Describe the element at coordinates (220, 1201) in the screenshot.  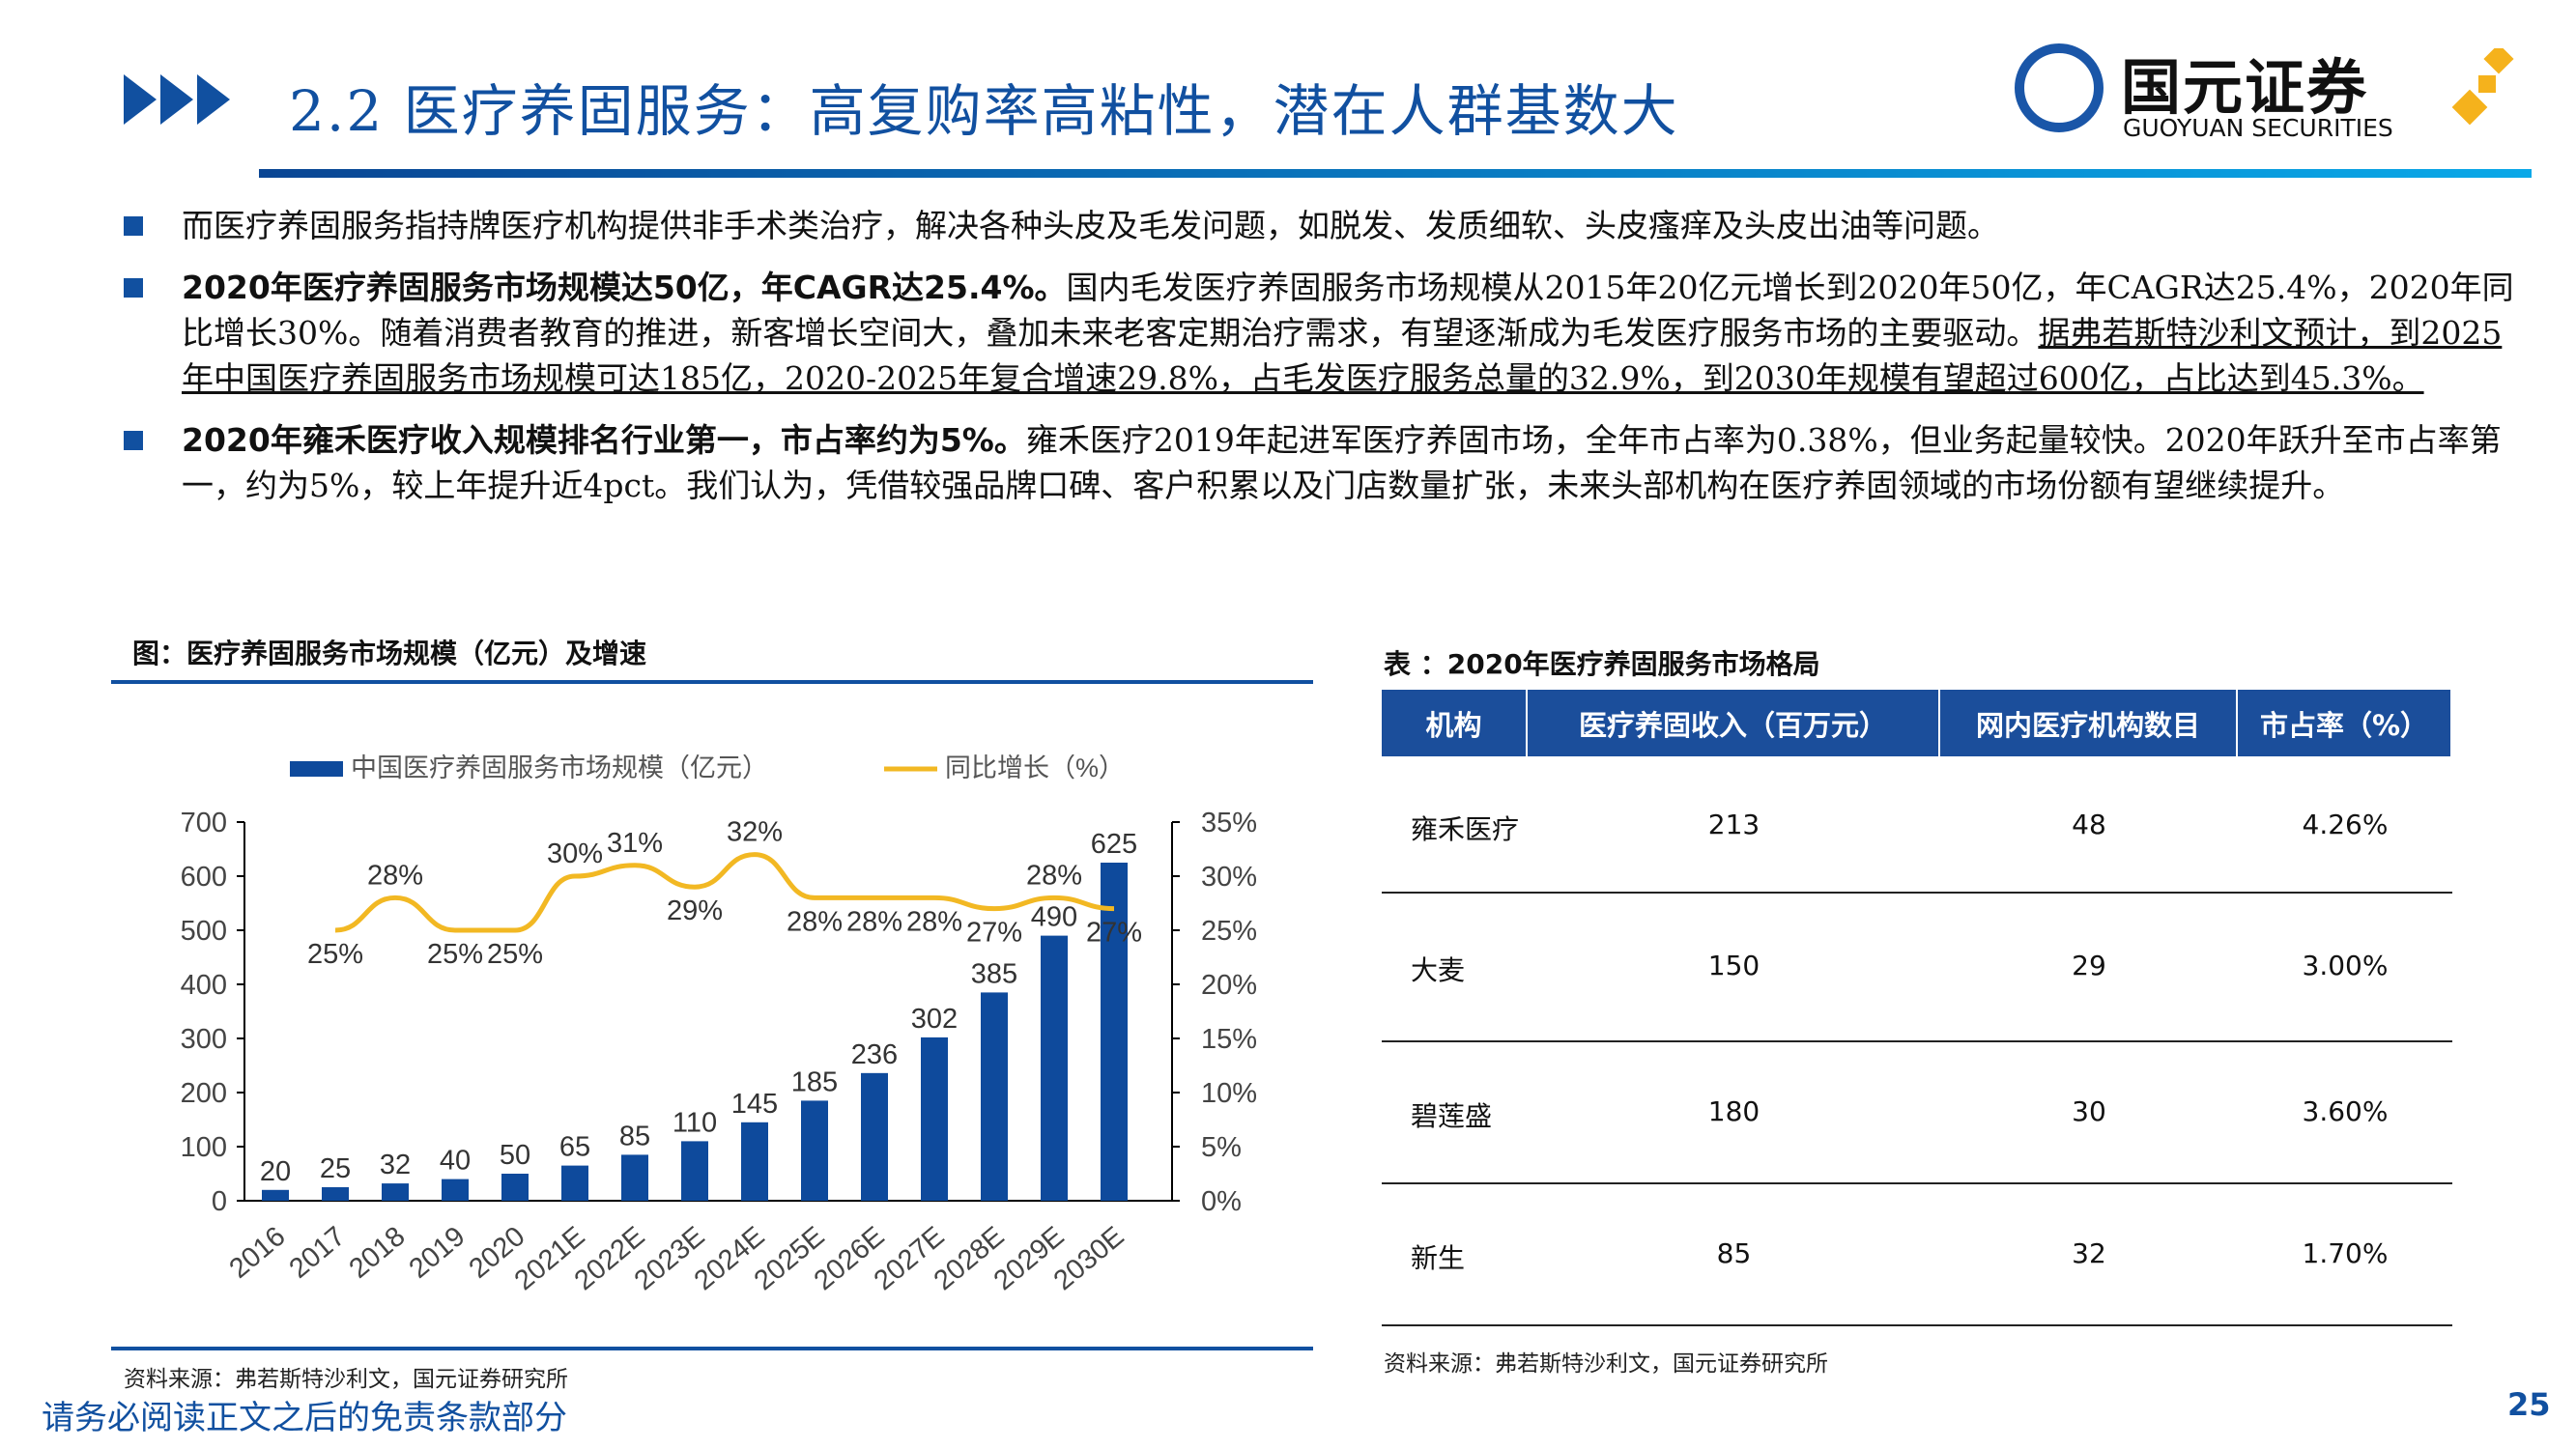
I see `y-left-tick-label: 0` at that location.